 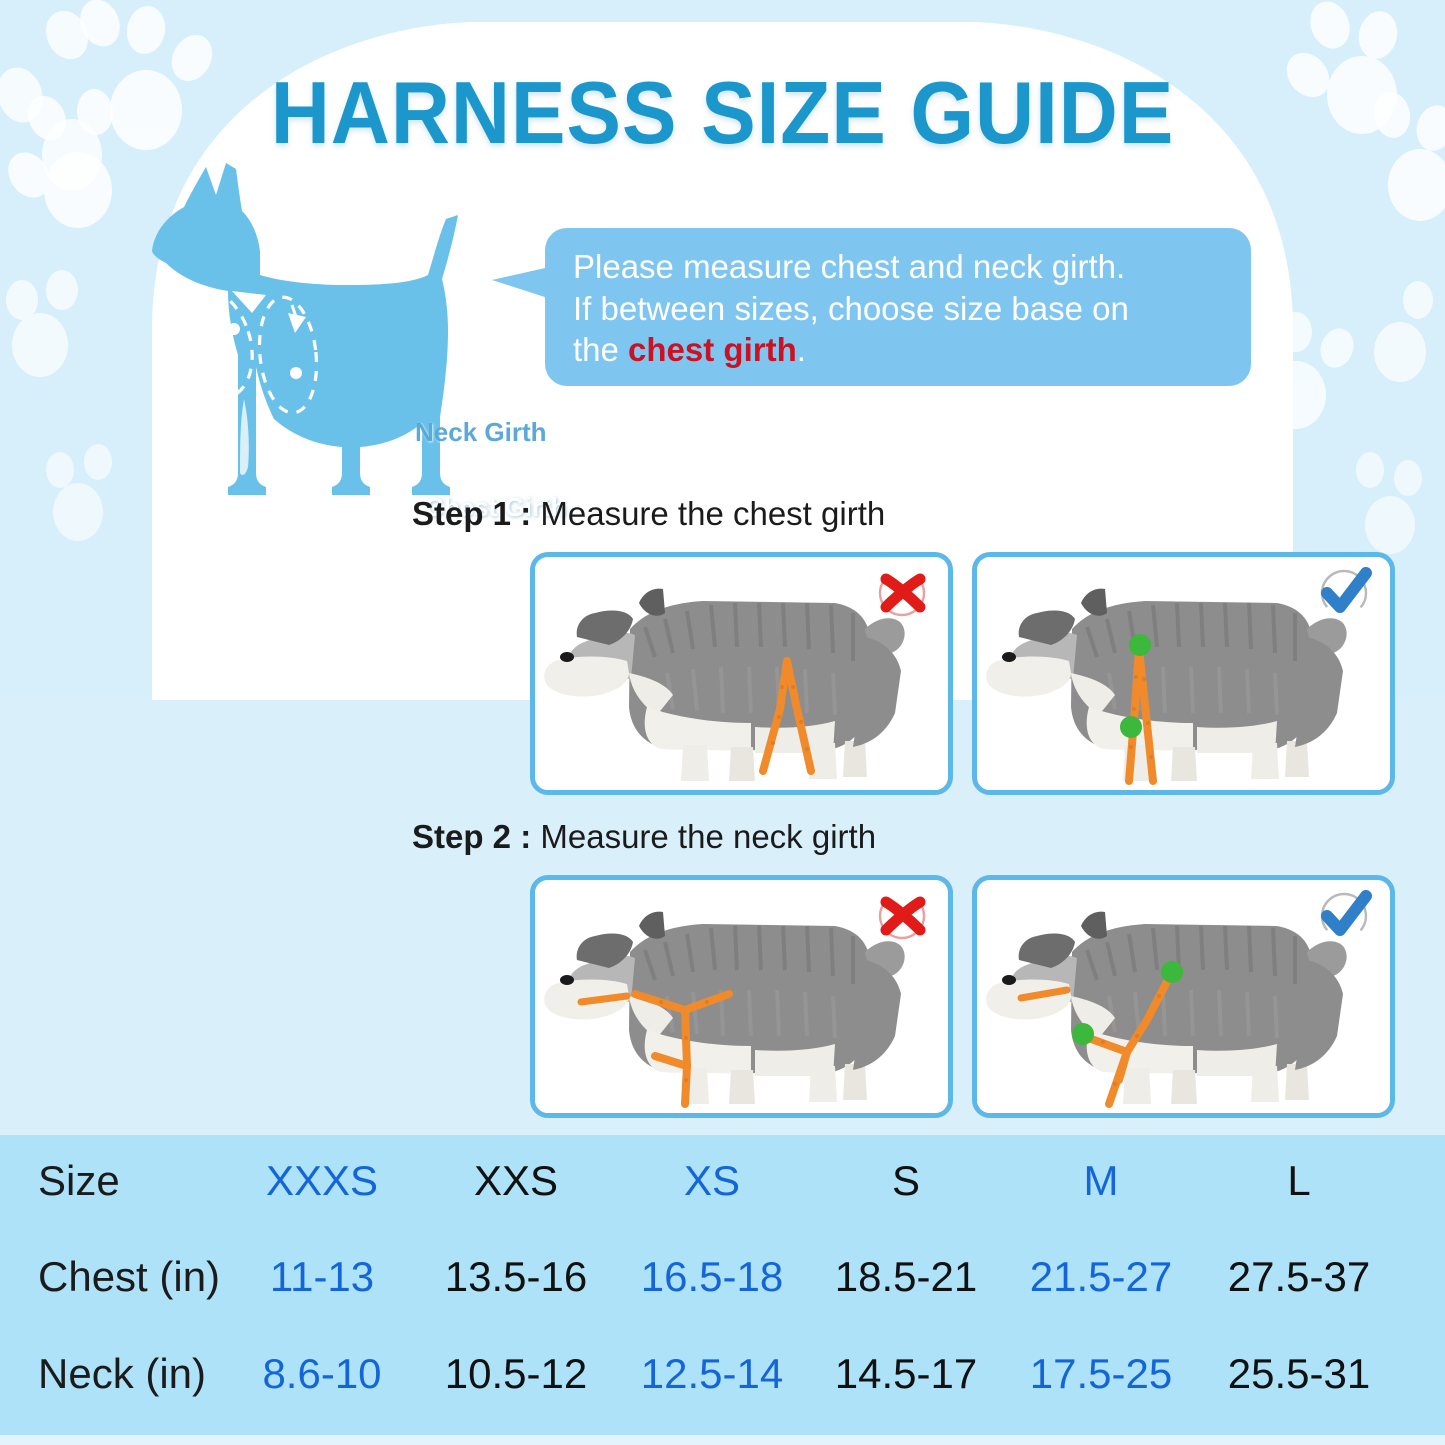 I want to click on chest-girth-arrow, so click(x=297, y=323).